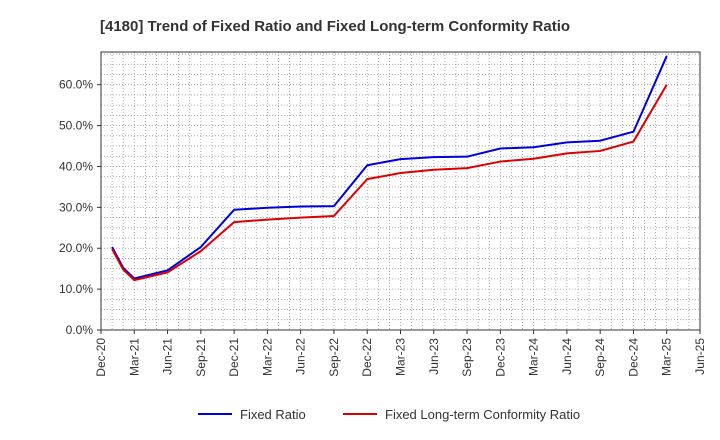 The height and width of the screenshot is (440, 720). Describe the element at coordinates (667, 357) in the screenshot. I see `x-tick-label: Mar-25` at that location.